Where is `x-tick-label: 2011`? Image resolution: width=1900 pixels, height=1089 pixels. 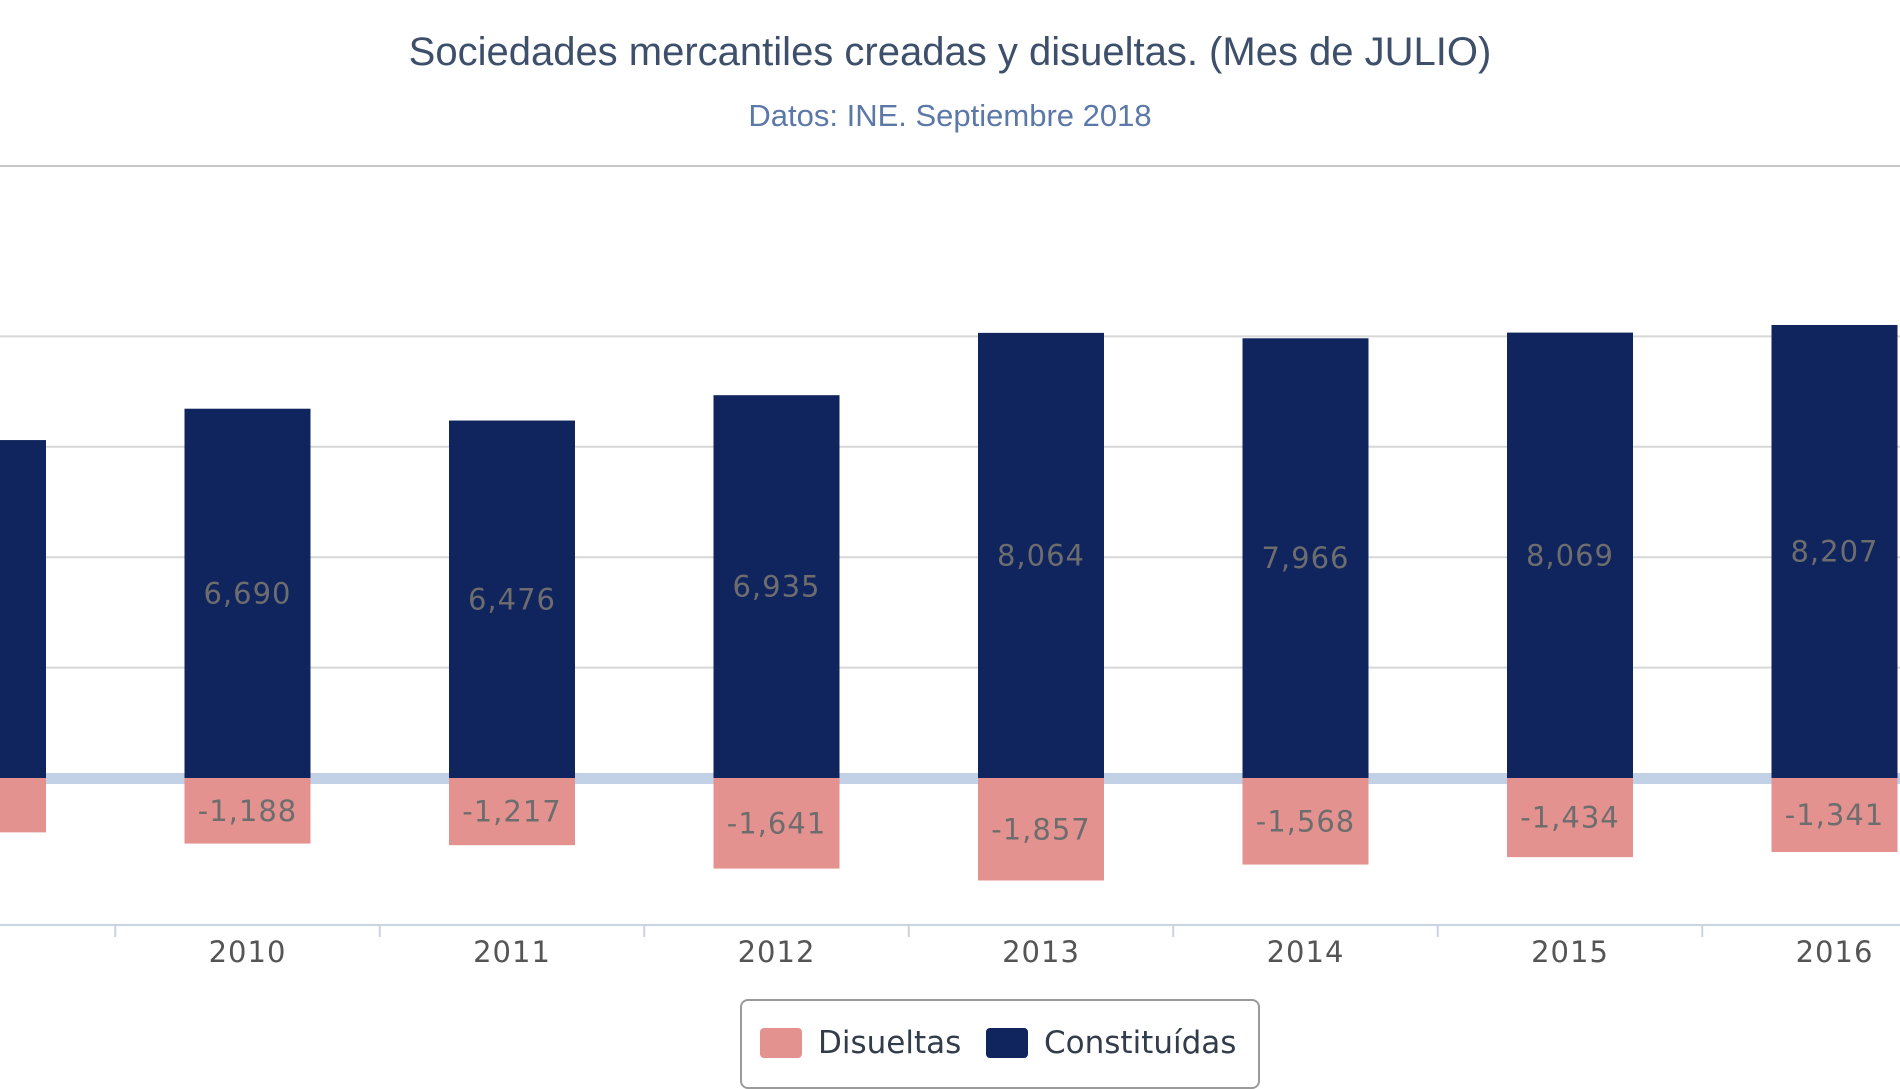
x-tick-label: 2011 is located at coordinates (512, 952).